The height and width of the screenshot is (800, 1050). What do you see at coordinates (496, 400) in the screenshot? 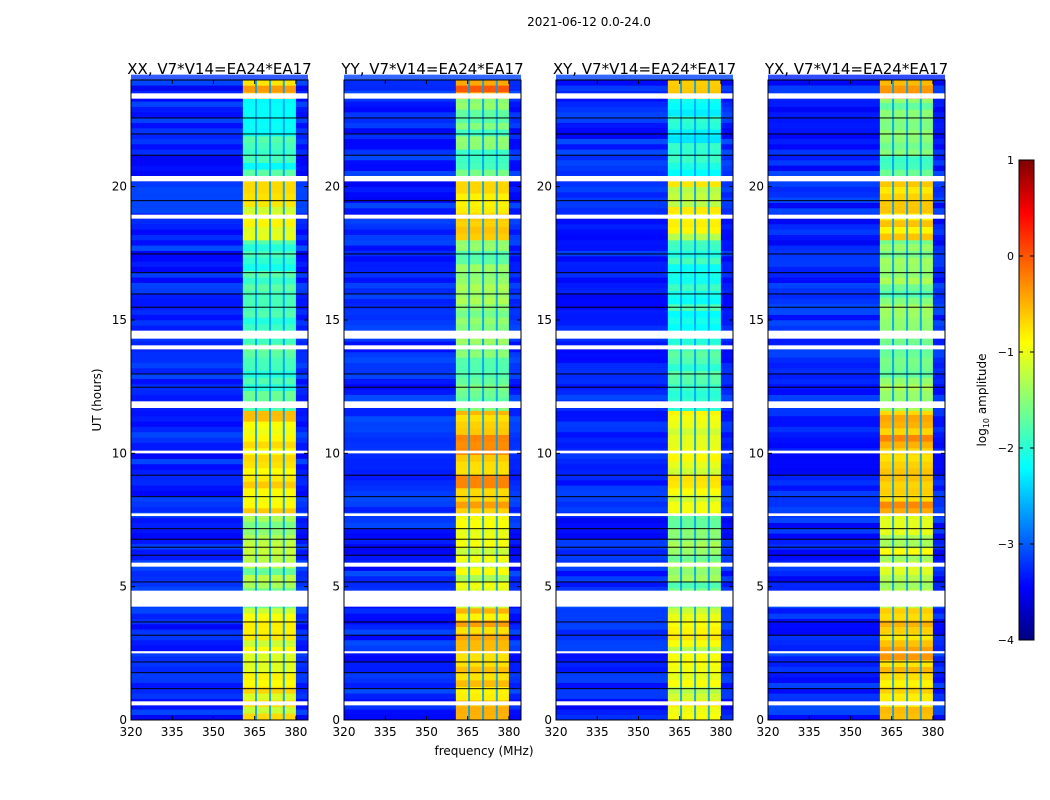
I see `channel-gap` at bounding box center [496, 400].